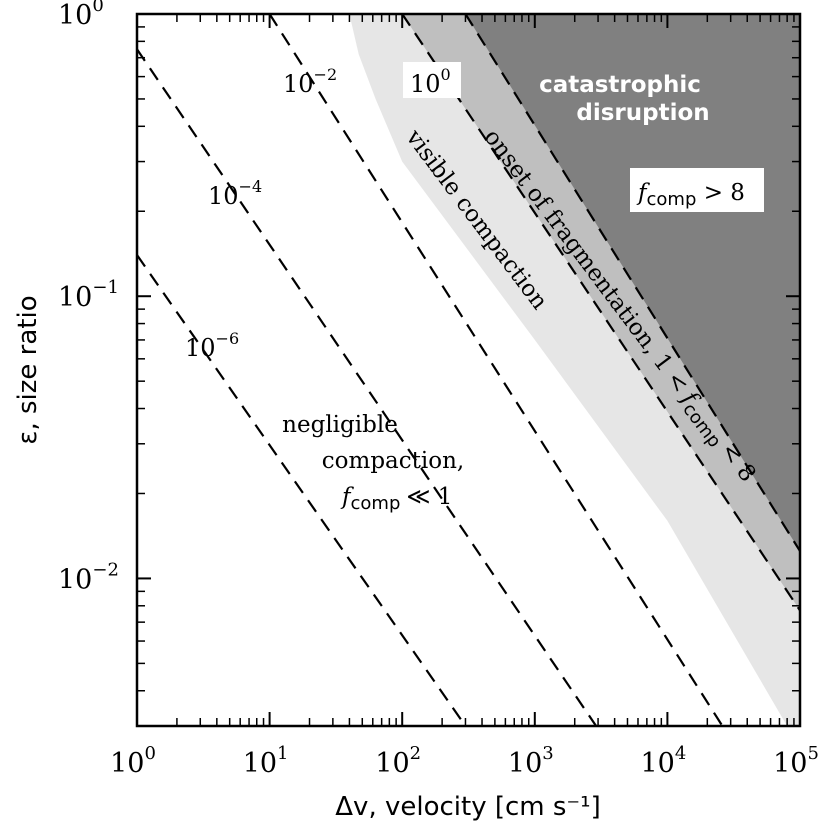  I want to click on y-axis-title: ε, size ratio, so click(28, 369).